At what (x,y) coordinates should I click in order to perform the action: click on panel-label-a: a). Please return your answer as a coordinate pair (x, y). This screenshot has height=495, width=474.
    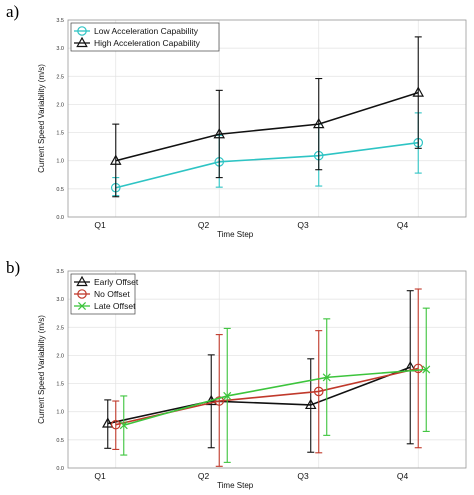
    Looking at the image, I should click on (13, 11).